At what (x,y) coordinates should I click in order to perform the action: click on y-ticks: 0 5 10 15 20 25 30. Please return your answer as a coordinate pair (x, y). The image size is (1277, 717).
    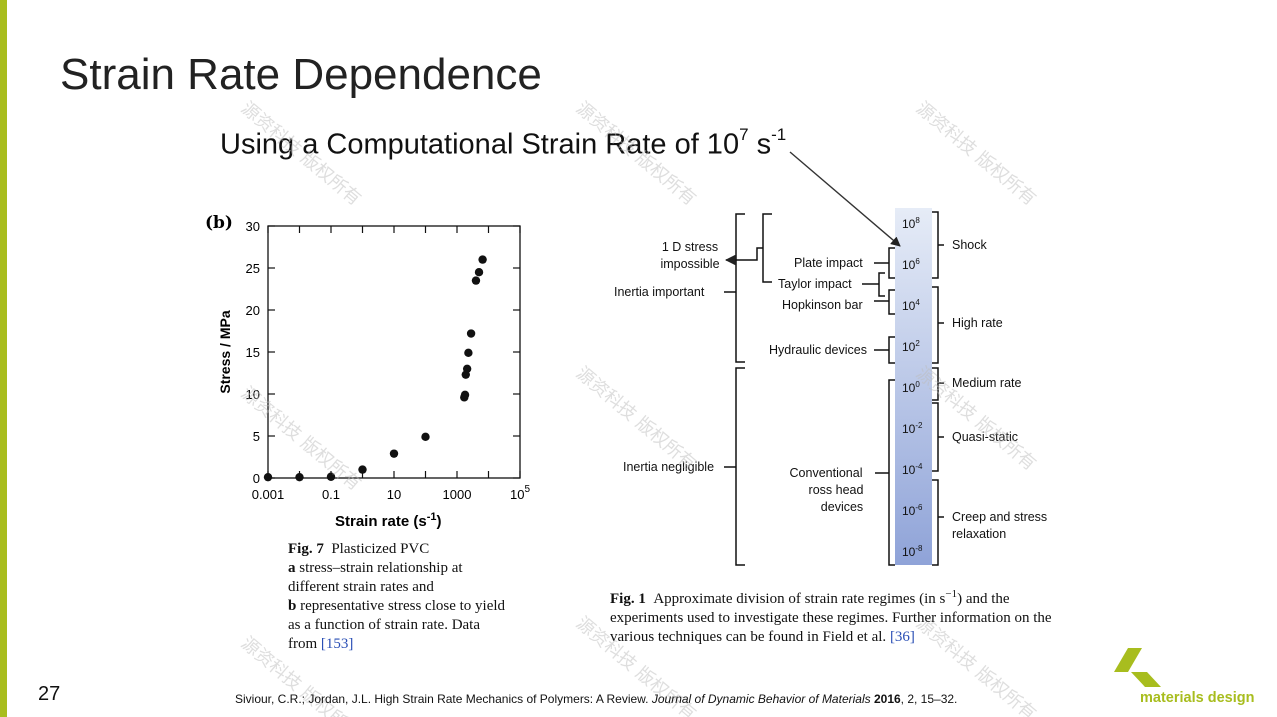
    Looking at the image, I should click on (383, 352).